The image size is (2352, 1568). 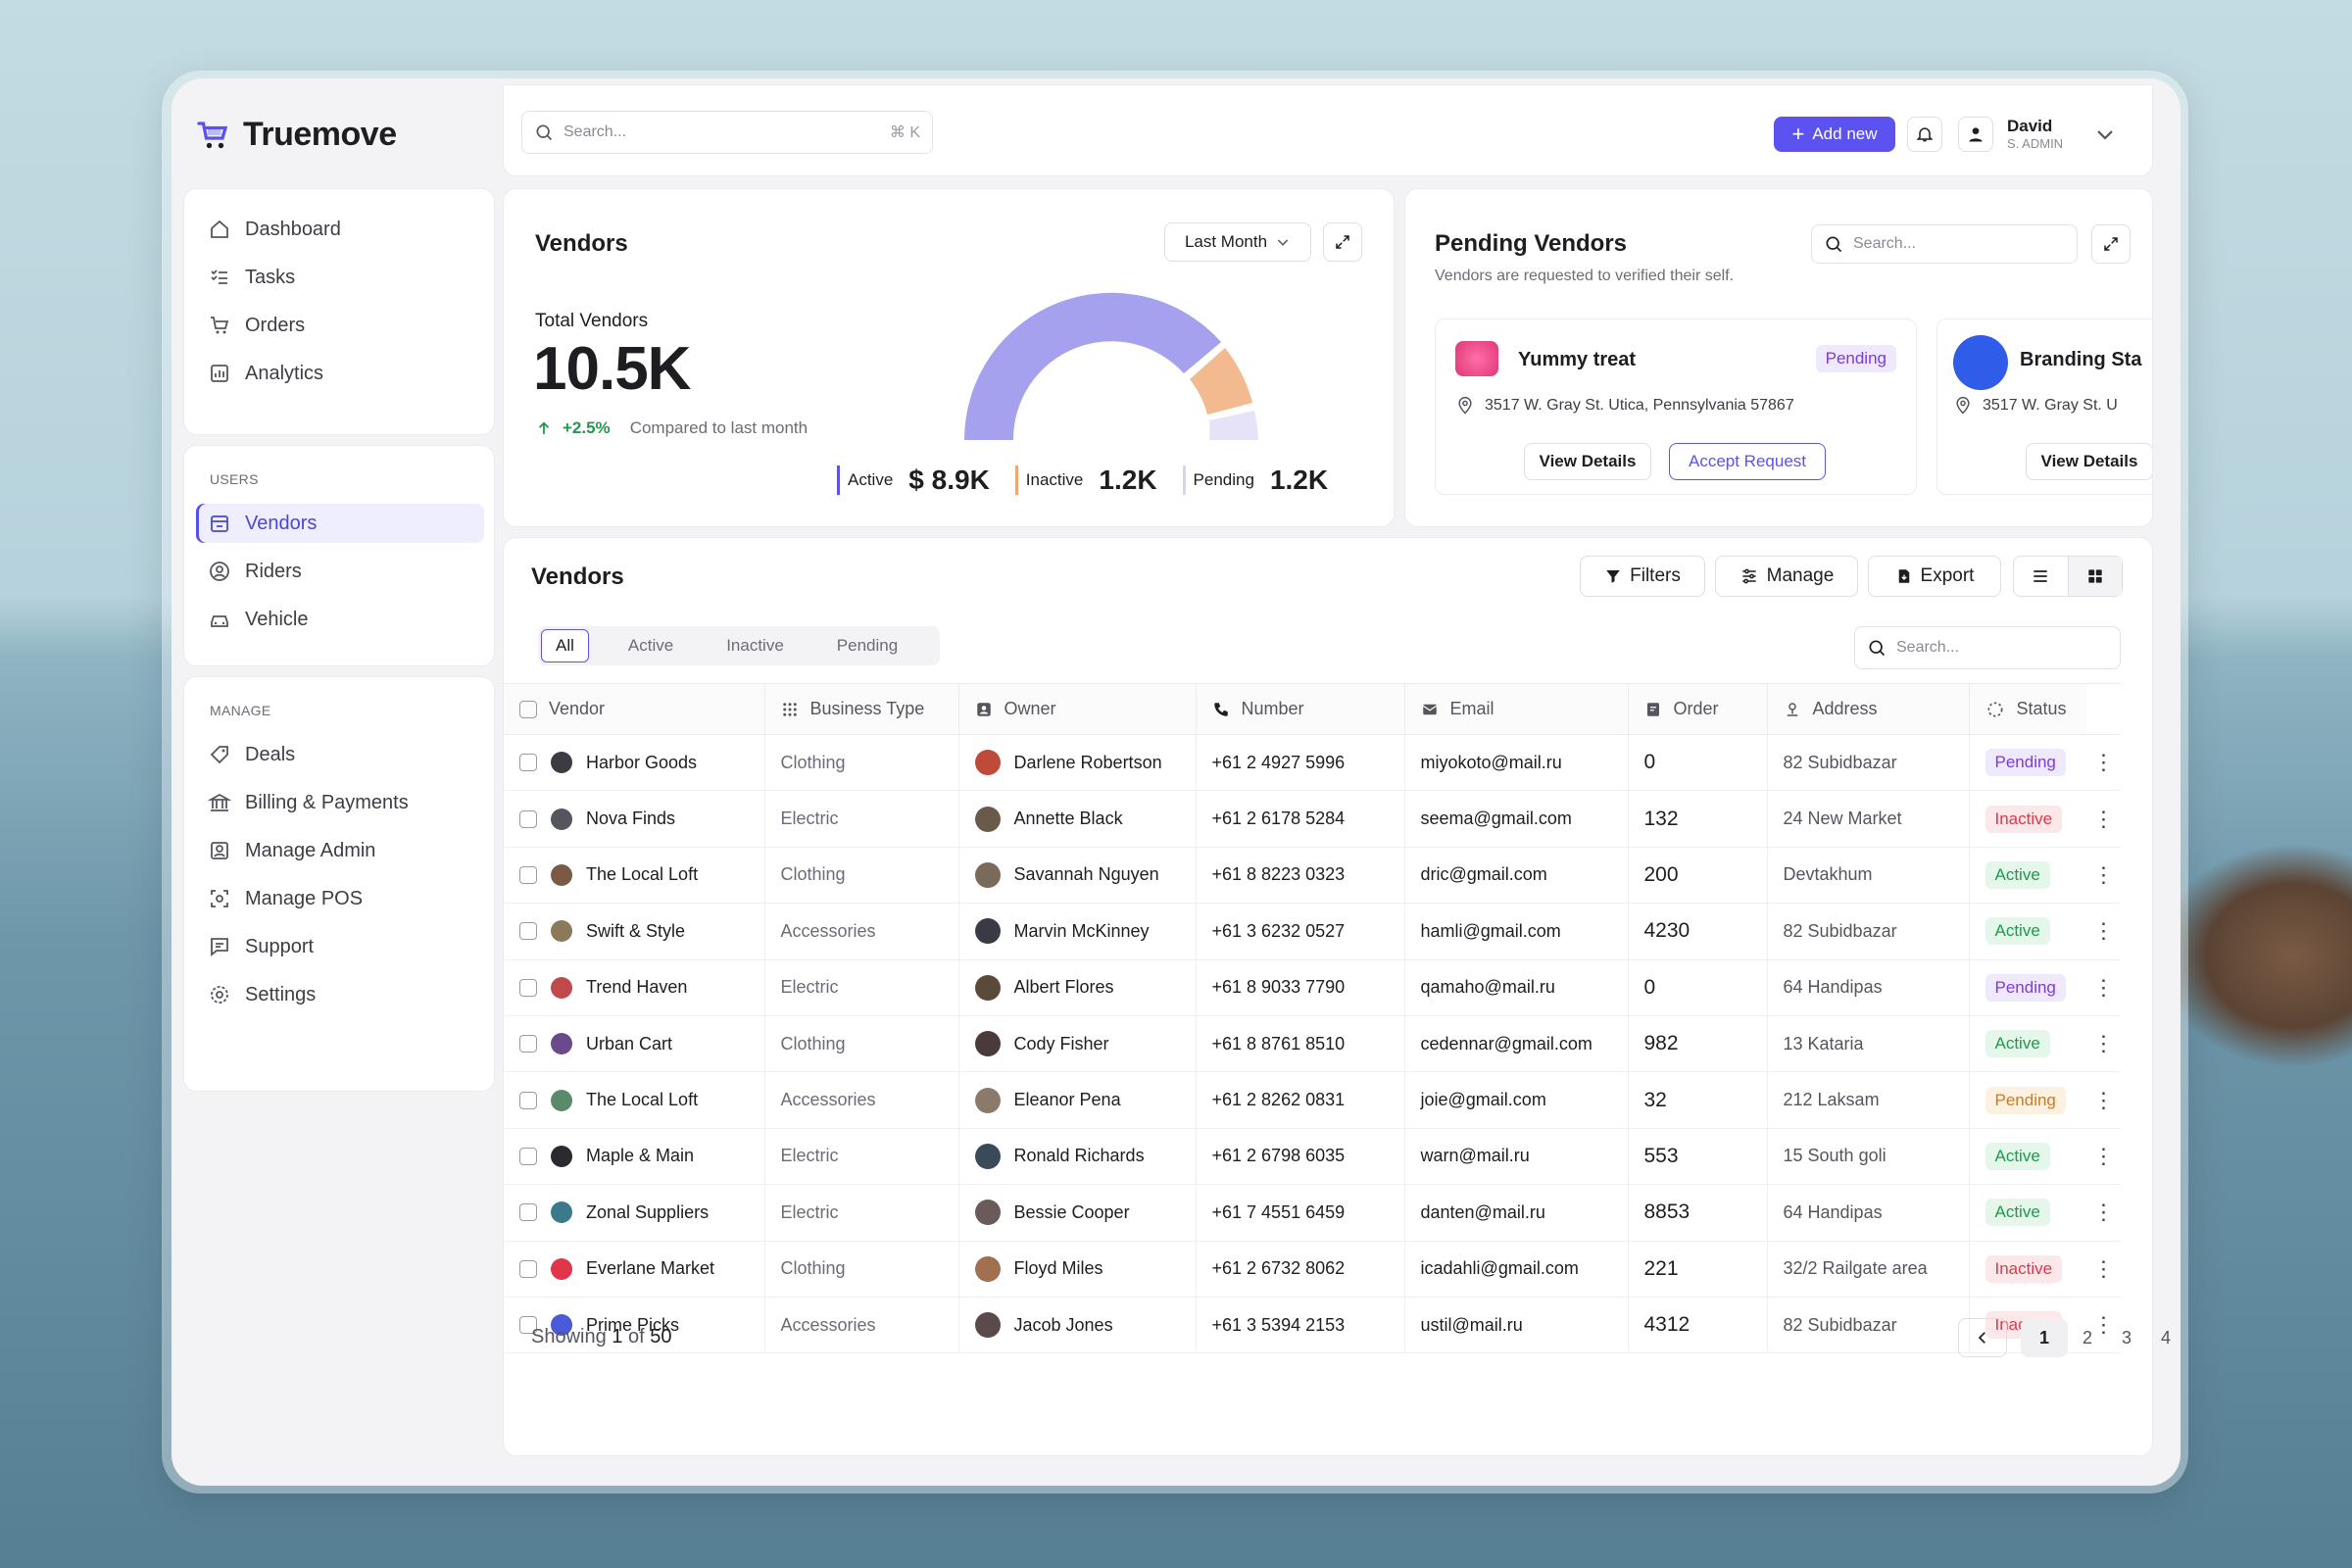 I want to click on filters-button: Filters, so click(x=1642, y=576).